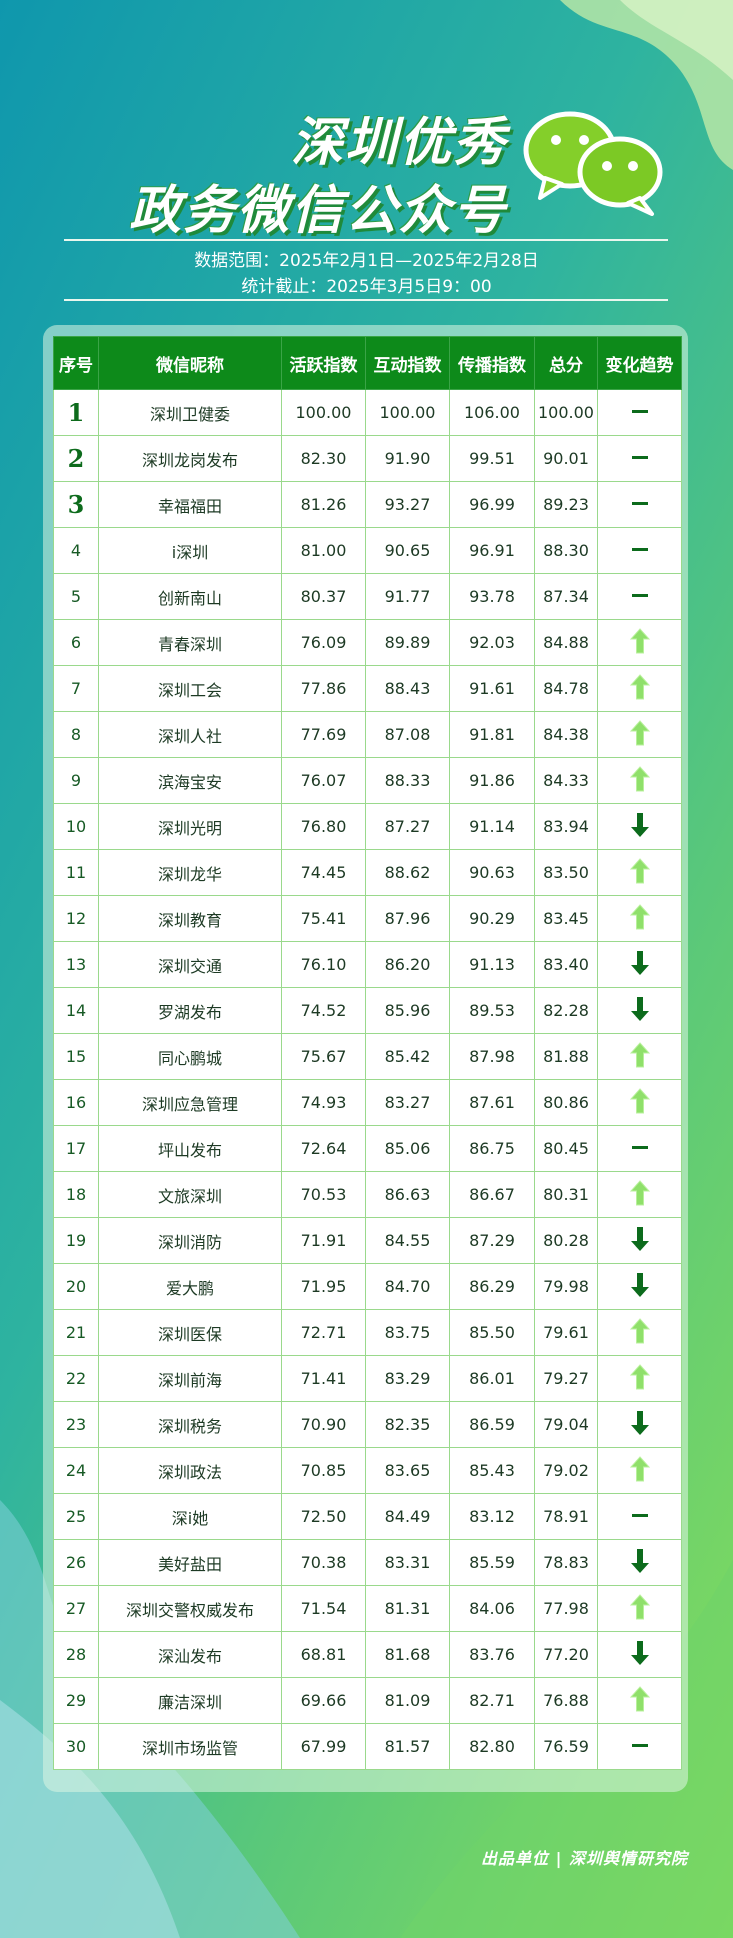  Describe the element at coordinates (492, 1378) in the screenshot. I see `score-cell: 86.01` at that location.